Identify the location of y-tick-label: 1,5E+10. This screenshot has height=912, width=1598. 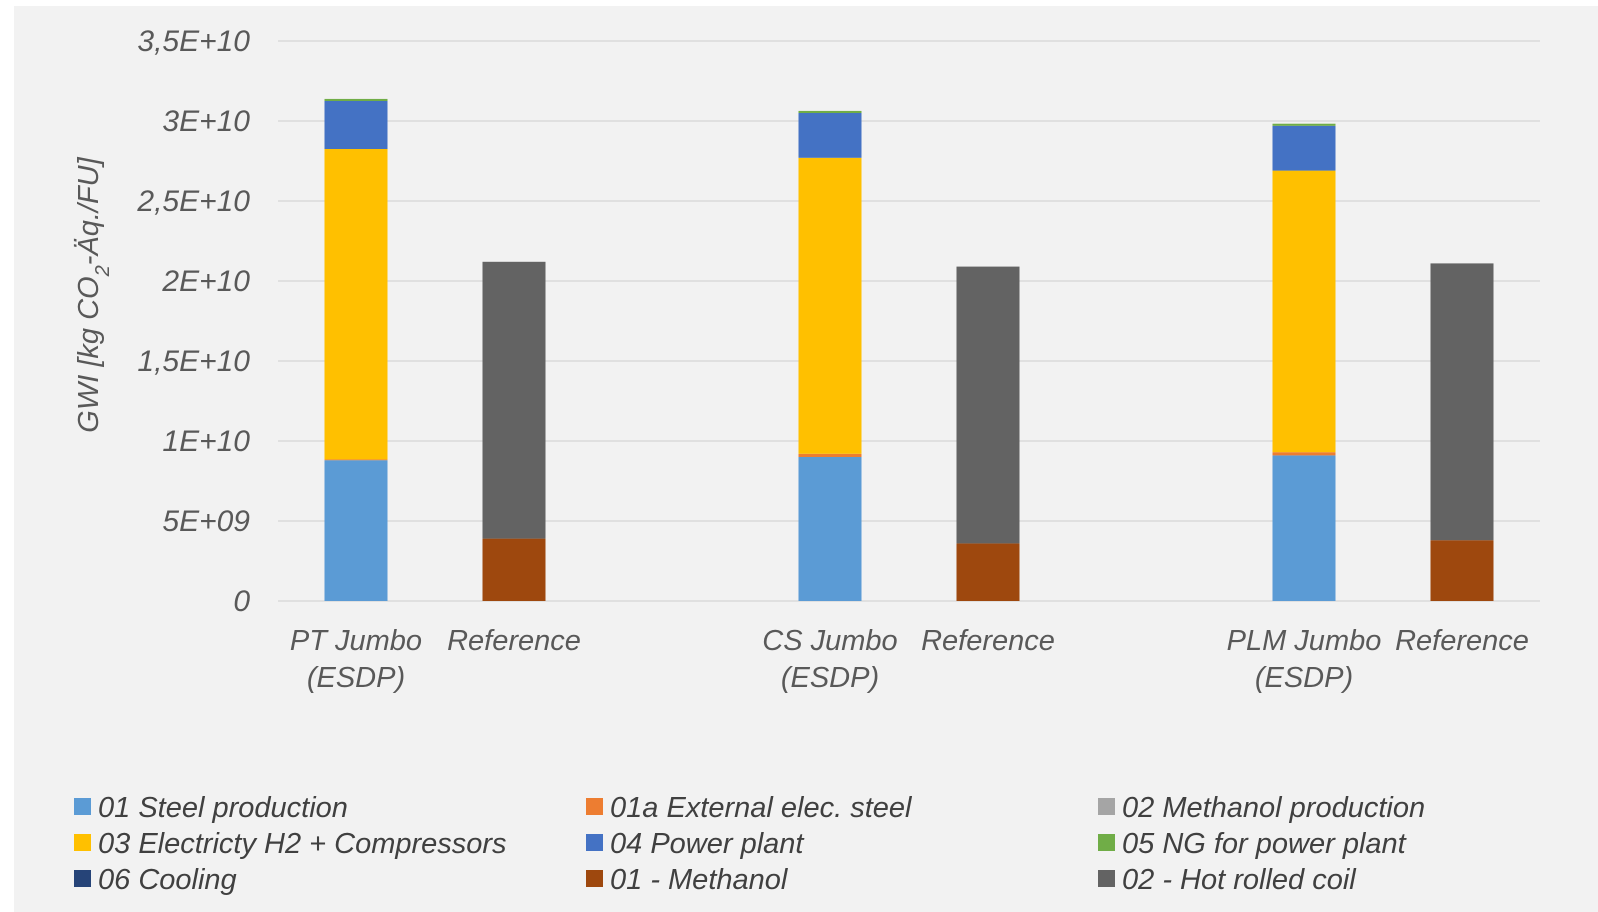
(193, 361).